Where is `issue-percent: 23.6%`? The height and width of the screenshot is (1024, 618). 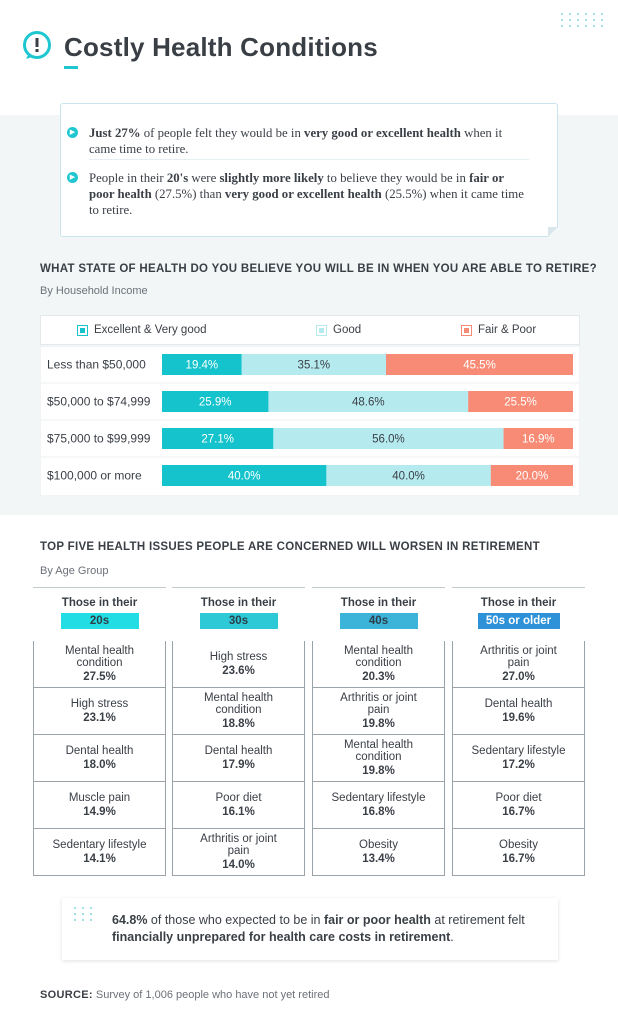
issue-percent: 23.6% is located at coordinates (238, 671).